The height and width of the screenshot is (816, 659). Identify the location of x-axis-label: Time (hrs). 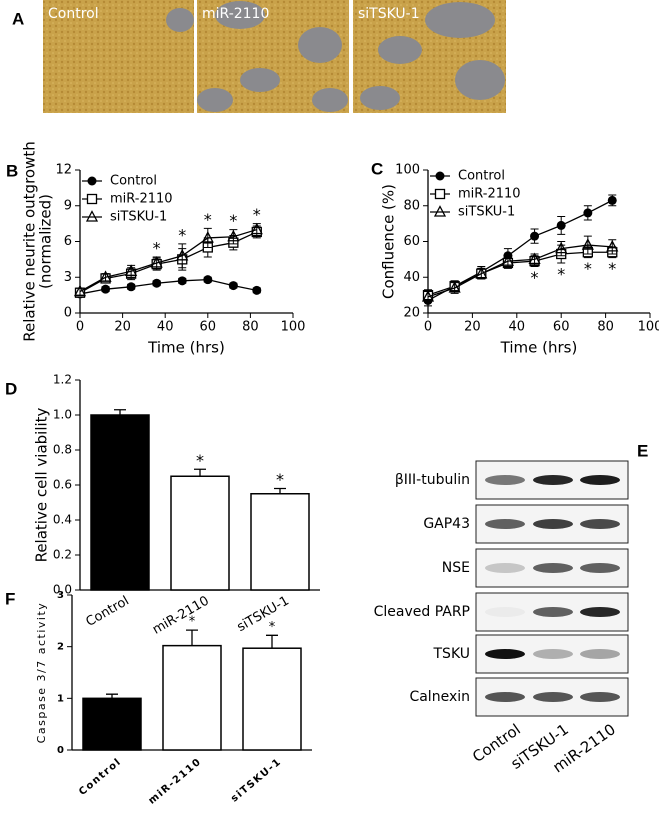
(186, 348).